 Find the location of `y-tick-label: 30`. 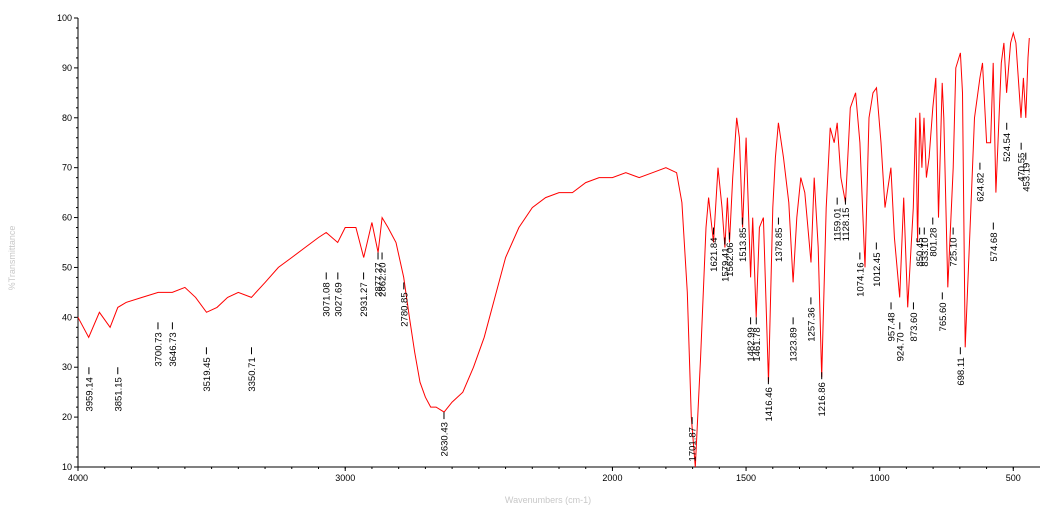

y-tick-label: 30 is located at coordinates (67, 367).